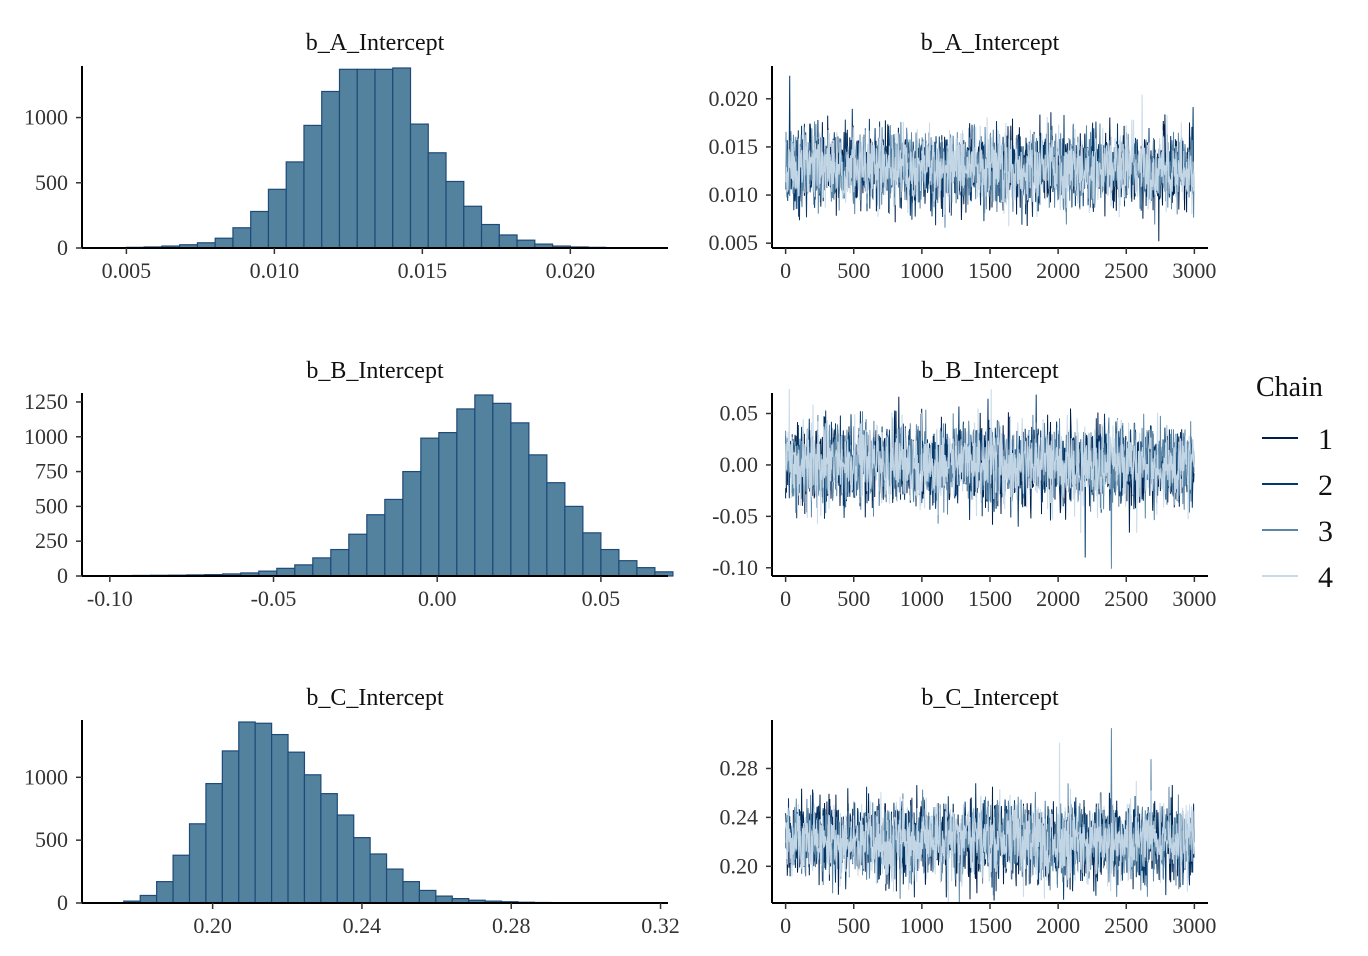 The height and width of the screenshot is (956, 1368). What do you see at coordinates (735, 515) in the screenshot?
I see `y-tick-label: -0.05` at bounding box center [735, 515].